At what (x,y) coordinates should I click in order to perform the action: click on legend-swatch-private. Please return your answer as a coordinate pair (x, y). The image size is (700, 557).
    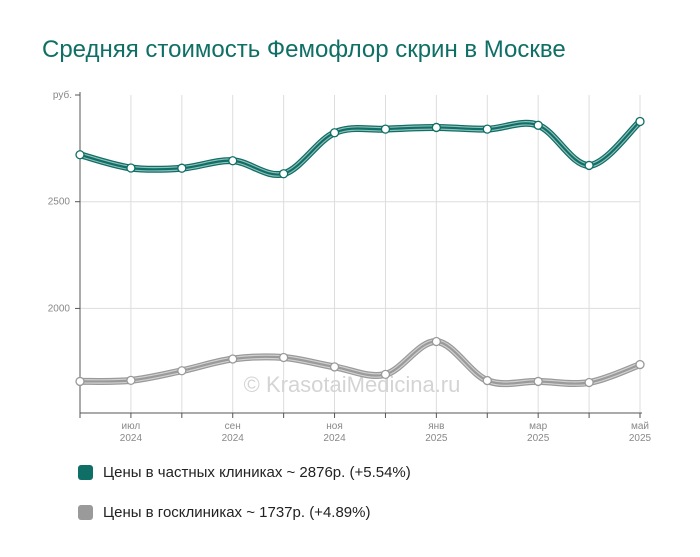
    Looking at the image, I should click on (85, 472).